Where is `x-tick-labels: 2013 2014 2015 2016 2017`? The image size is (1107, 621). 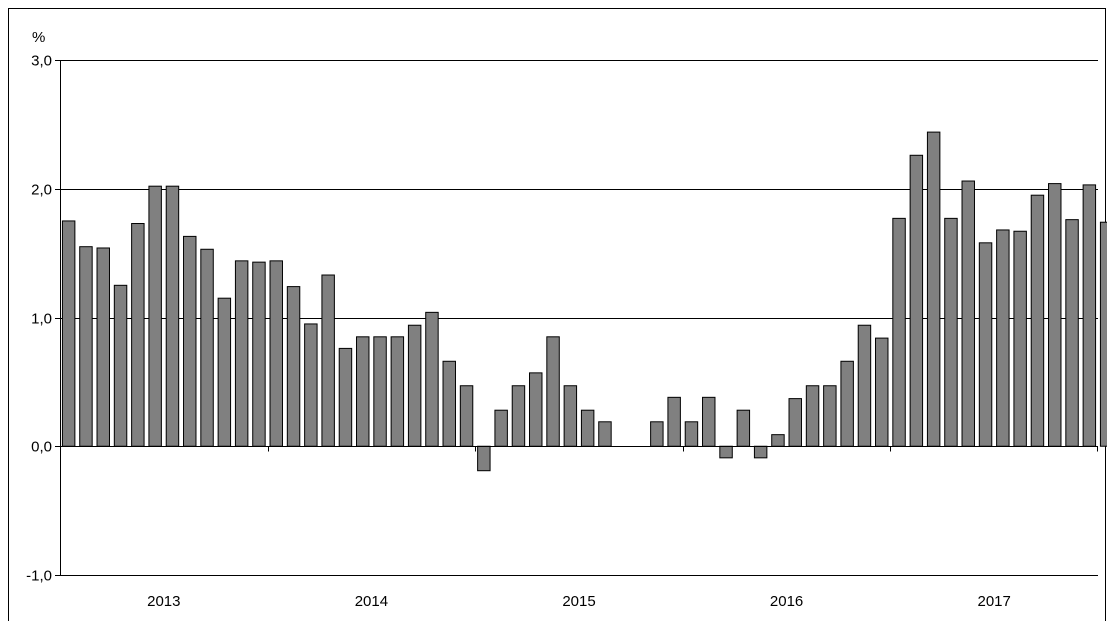
x-tick-labels: 2013 2014 2015 2016 2017 is located at coordinates (579, 601).